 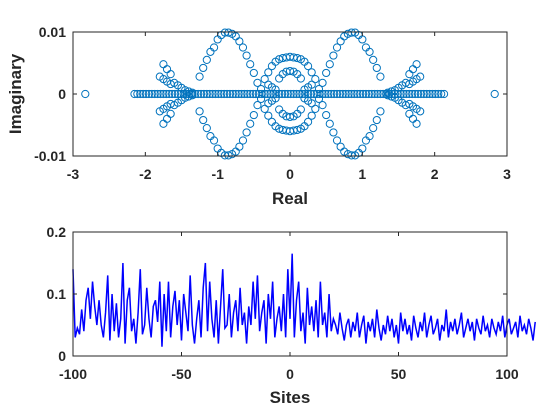 I want to click on x-axis-label: Sites, so click(x=290, y=397).